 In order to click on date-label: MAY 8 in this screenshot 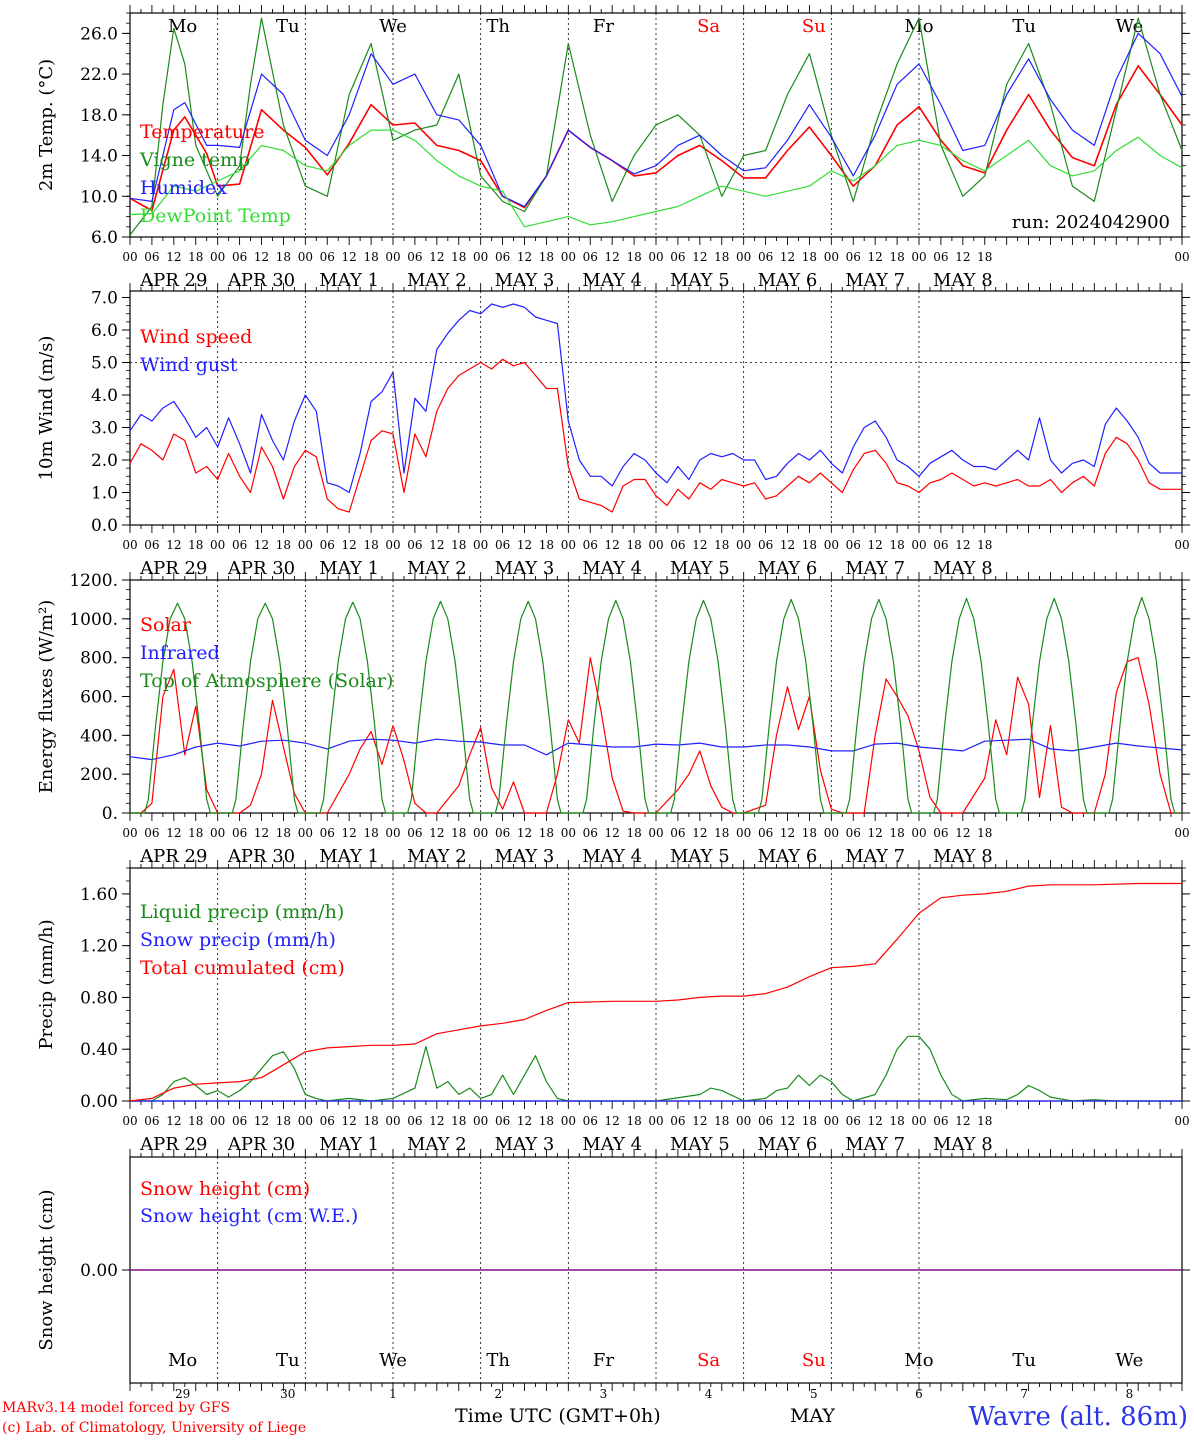, I will do `click(963, 1144)`.